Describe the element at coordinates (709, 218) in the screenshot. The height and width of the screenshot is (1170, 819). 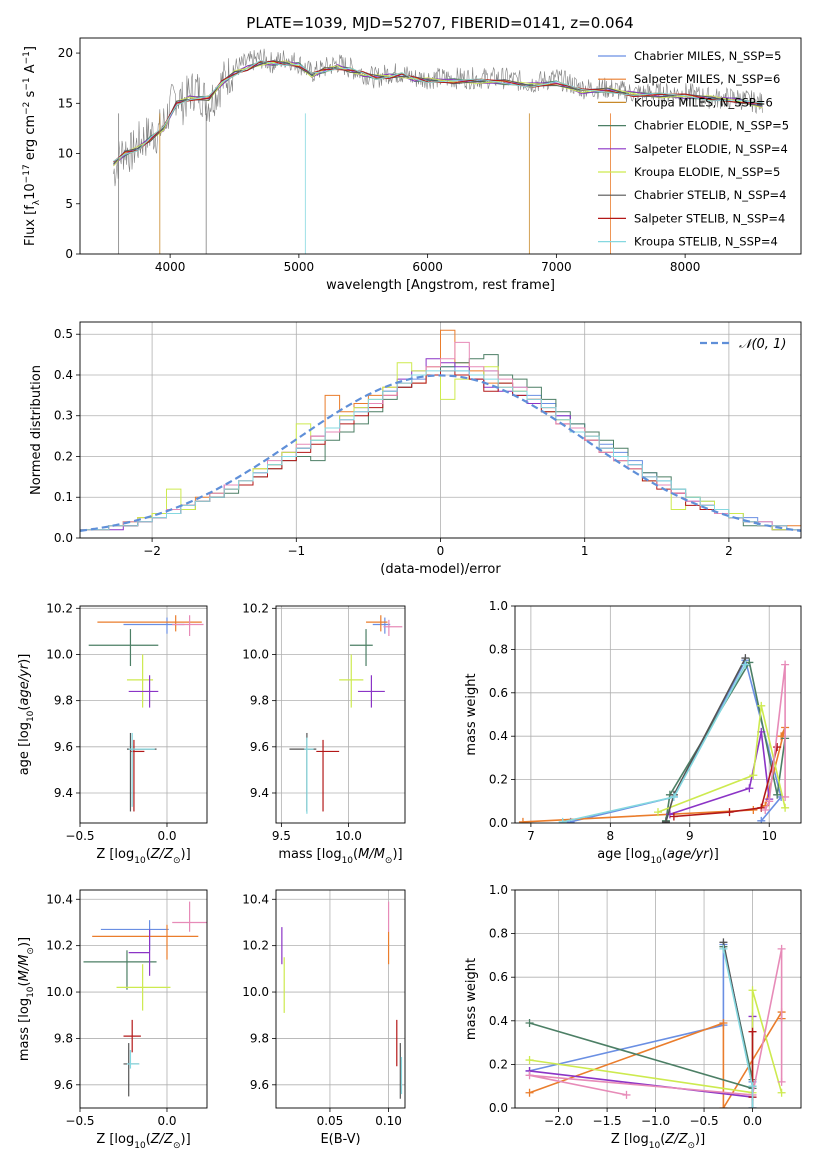
I see `legend-label: Salpeter STELIB, N_SSP=4` at that location.